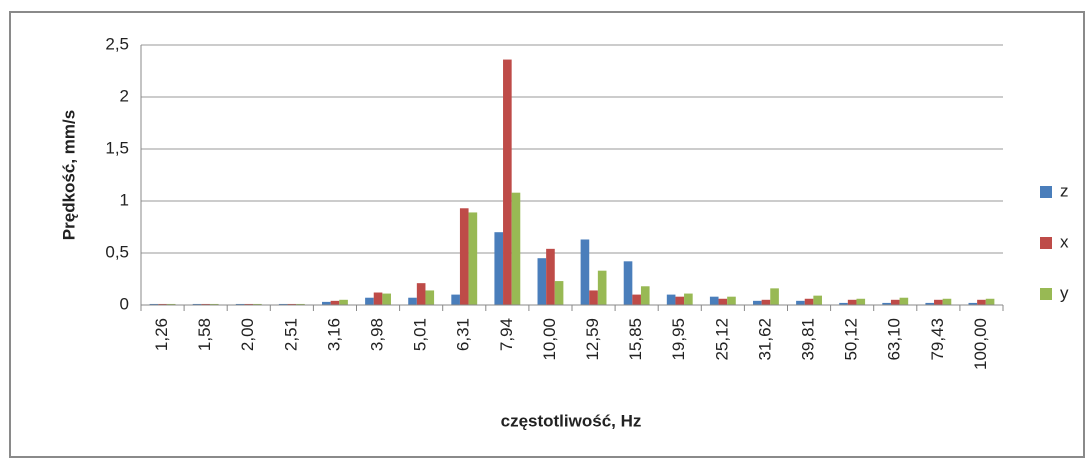  Describe the element at coordinates (117, 147) in the screenshot. I see `y-tick-label: 1,5` at that location.